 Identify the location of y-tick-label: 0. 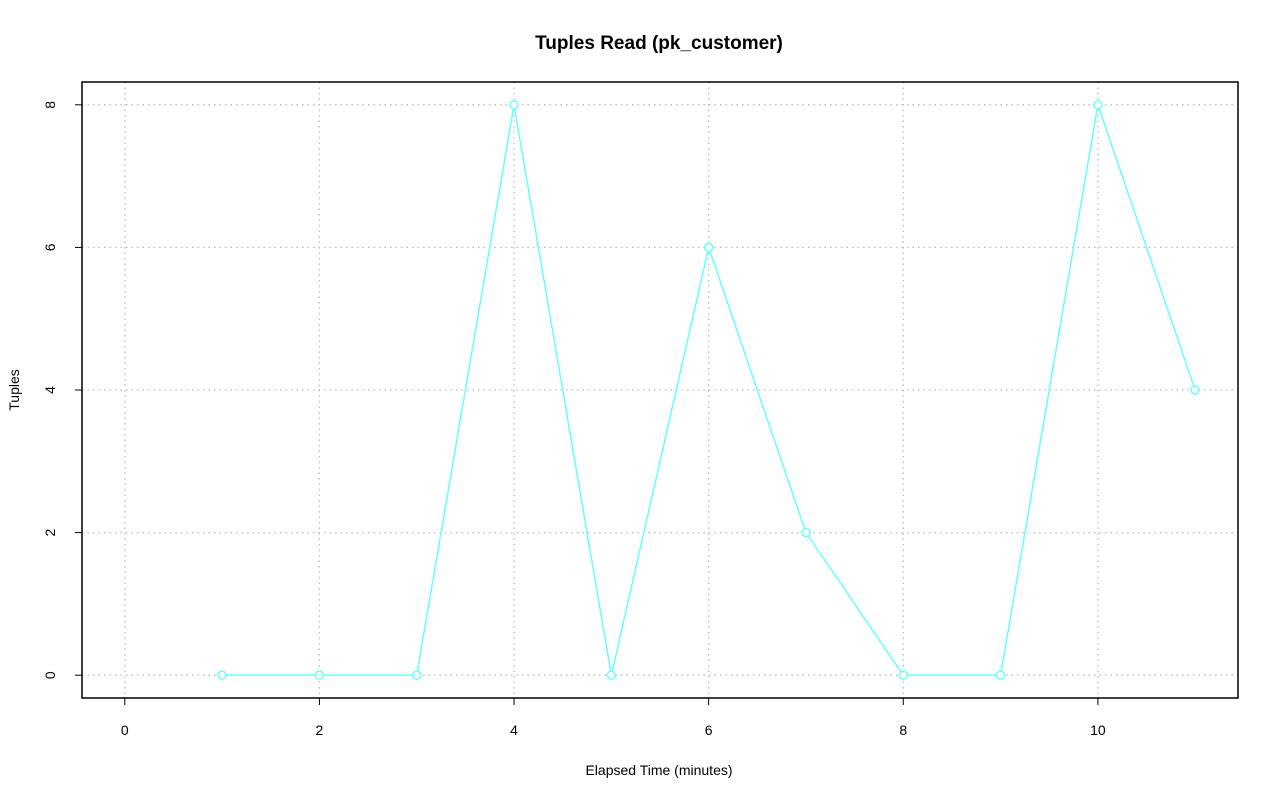
(50, 675).